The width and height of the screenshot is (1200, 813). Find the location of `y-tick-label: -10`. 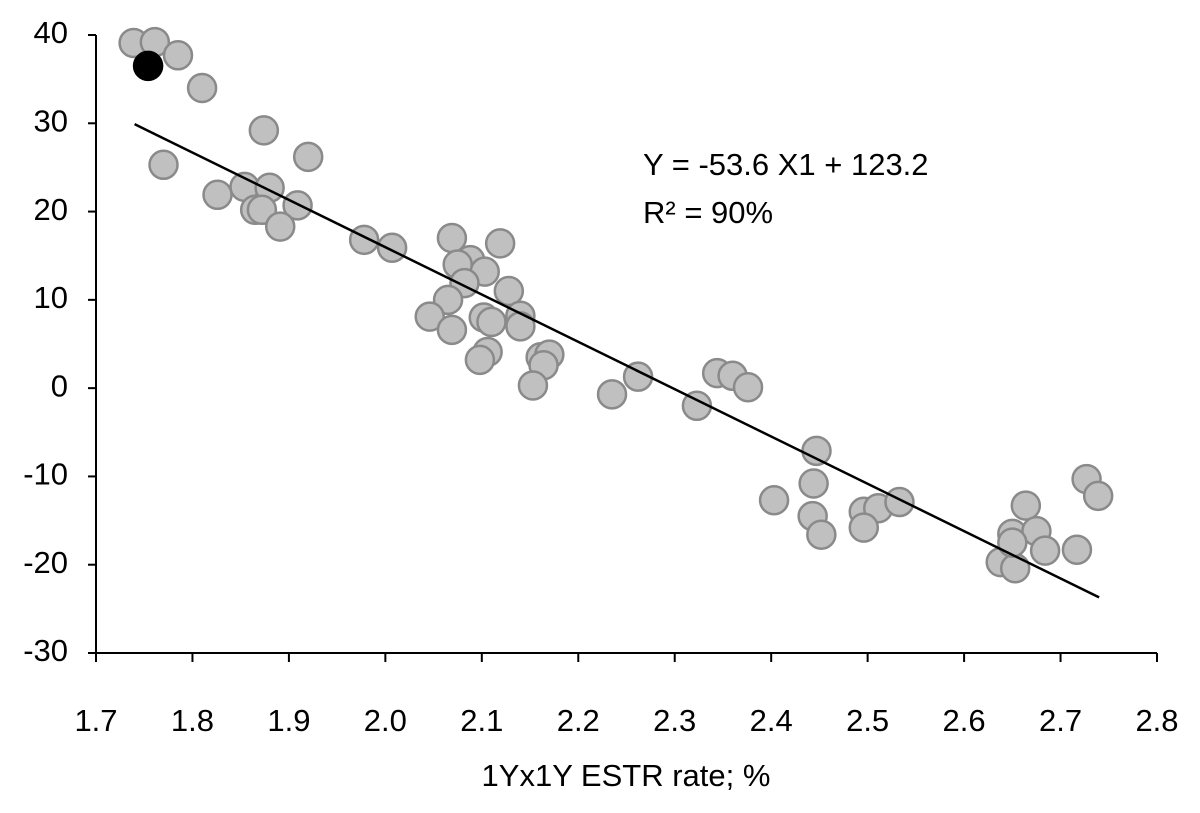

y-tick-label: -10 is located at coordinates (45, 474).